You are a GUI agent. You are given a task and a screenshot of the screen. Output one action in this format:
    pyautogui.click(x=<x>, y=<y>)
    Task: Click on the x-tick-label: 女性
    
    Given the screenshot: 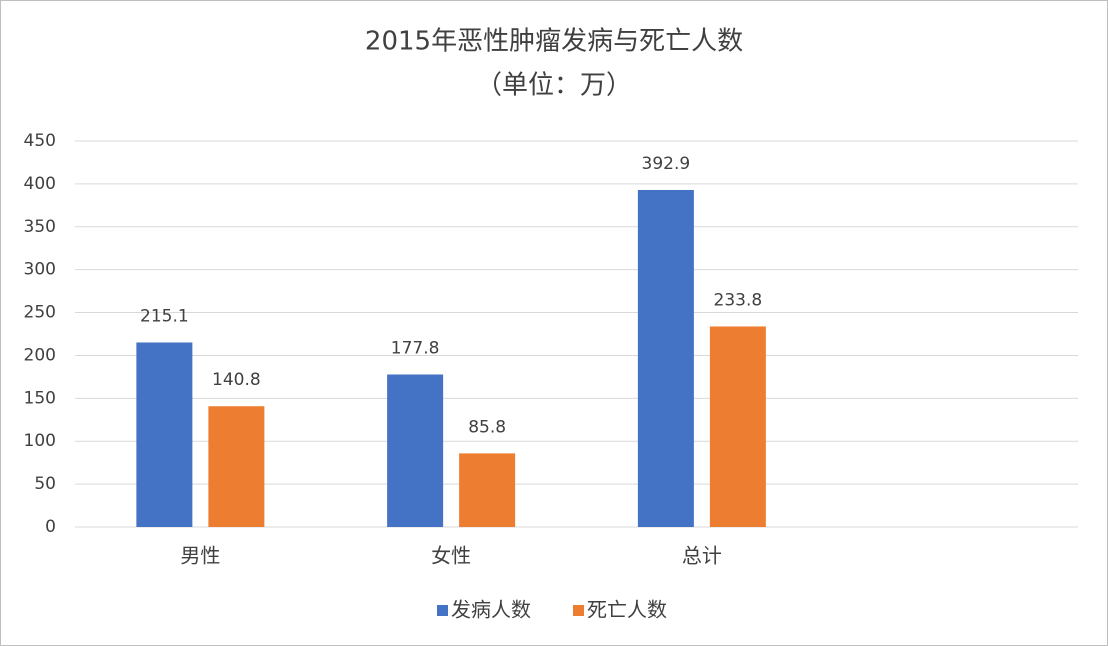 What is the action you would take?
    pyautogui.click(x=451, y=556)
    